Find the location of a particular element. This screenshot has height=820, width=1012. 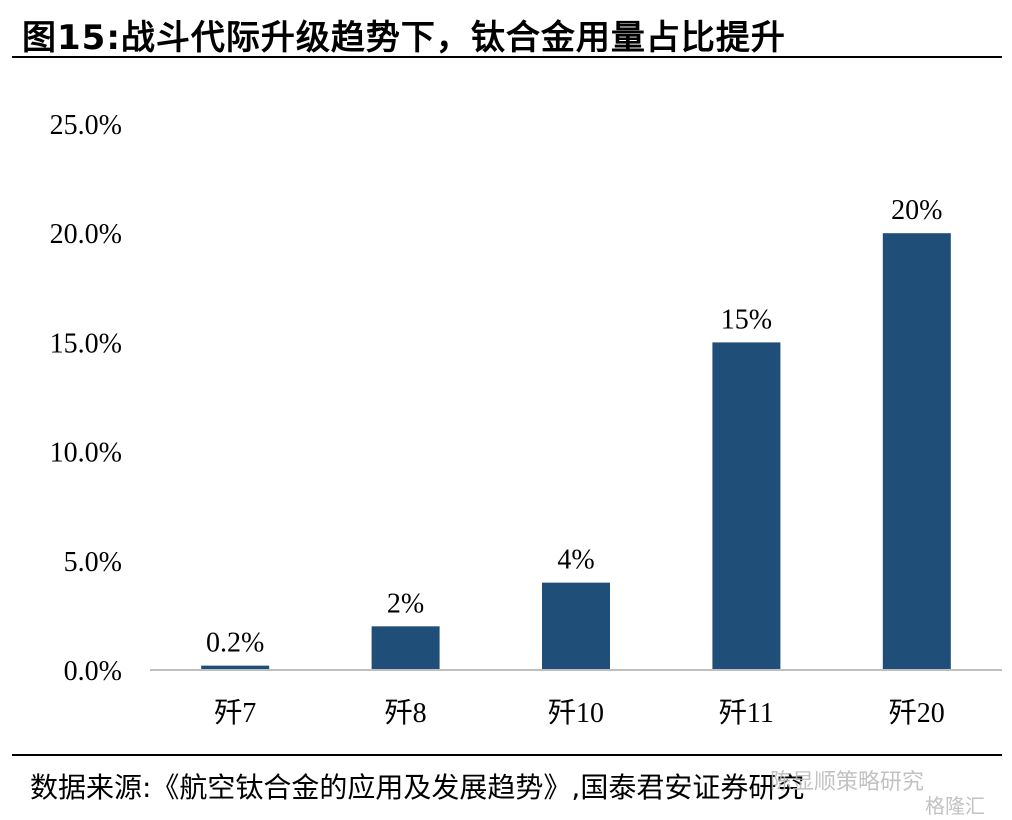

data-label: 20% is located at coordinates (916, 210).